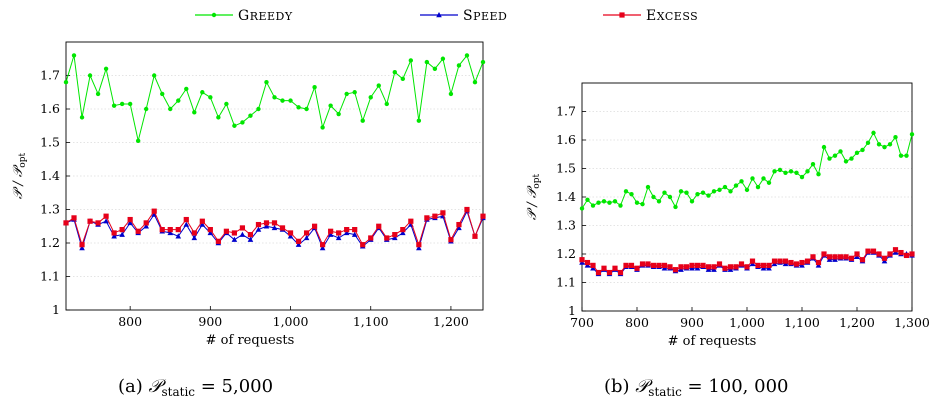 The height and width of the screenshot is (403, 937). I want to click on xtick-label: 1,300, so click(912, 322).